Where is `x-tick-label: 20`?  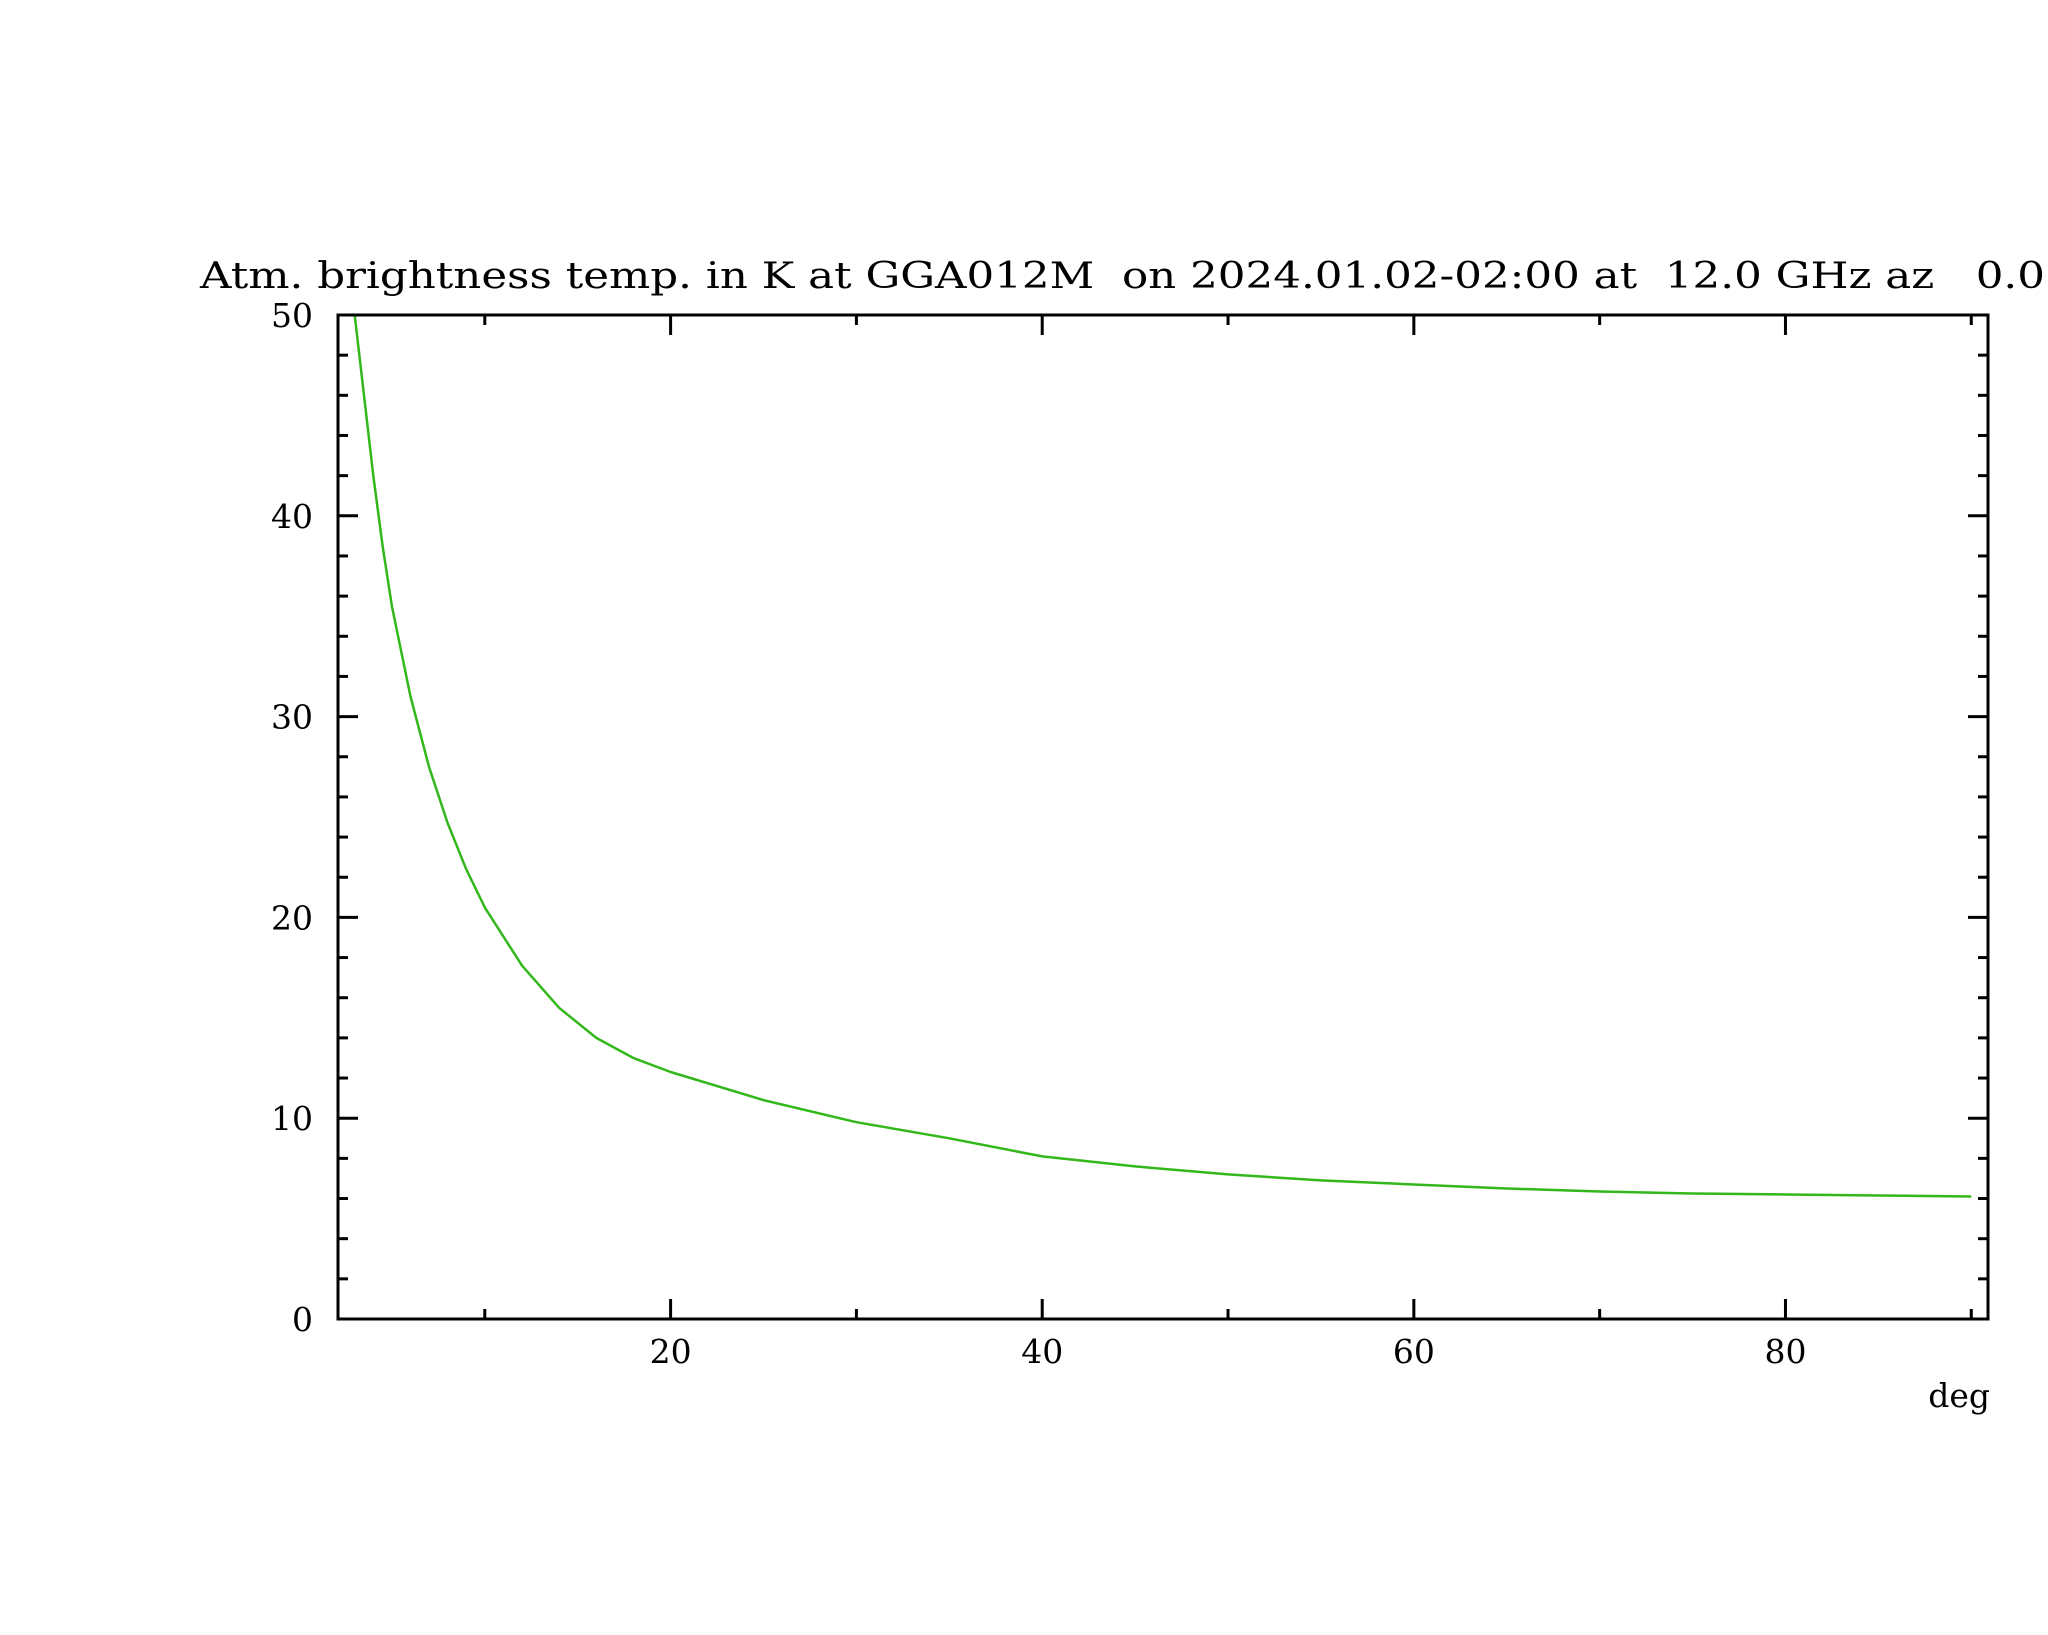 x-tick-label: 20 is located at coordinates (671, 1351).